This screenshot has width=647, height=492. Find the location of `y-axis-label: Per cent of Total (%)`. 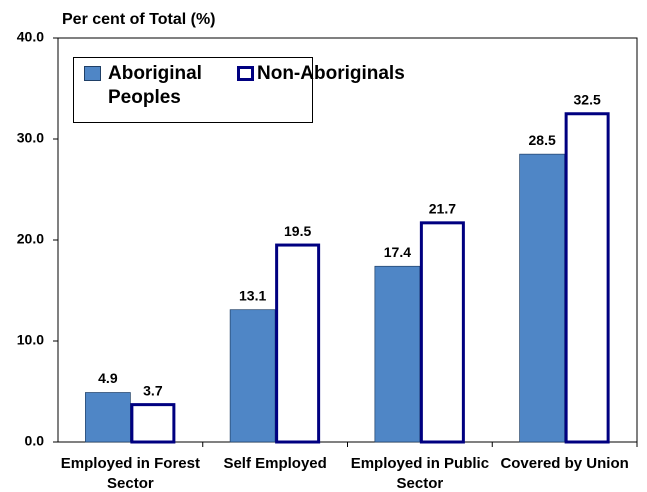

y-axis-label: Per cent of Total (%) is located at coordinates (139, 19).